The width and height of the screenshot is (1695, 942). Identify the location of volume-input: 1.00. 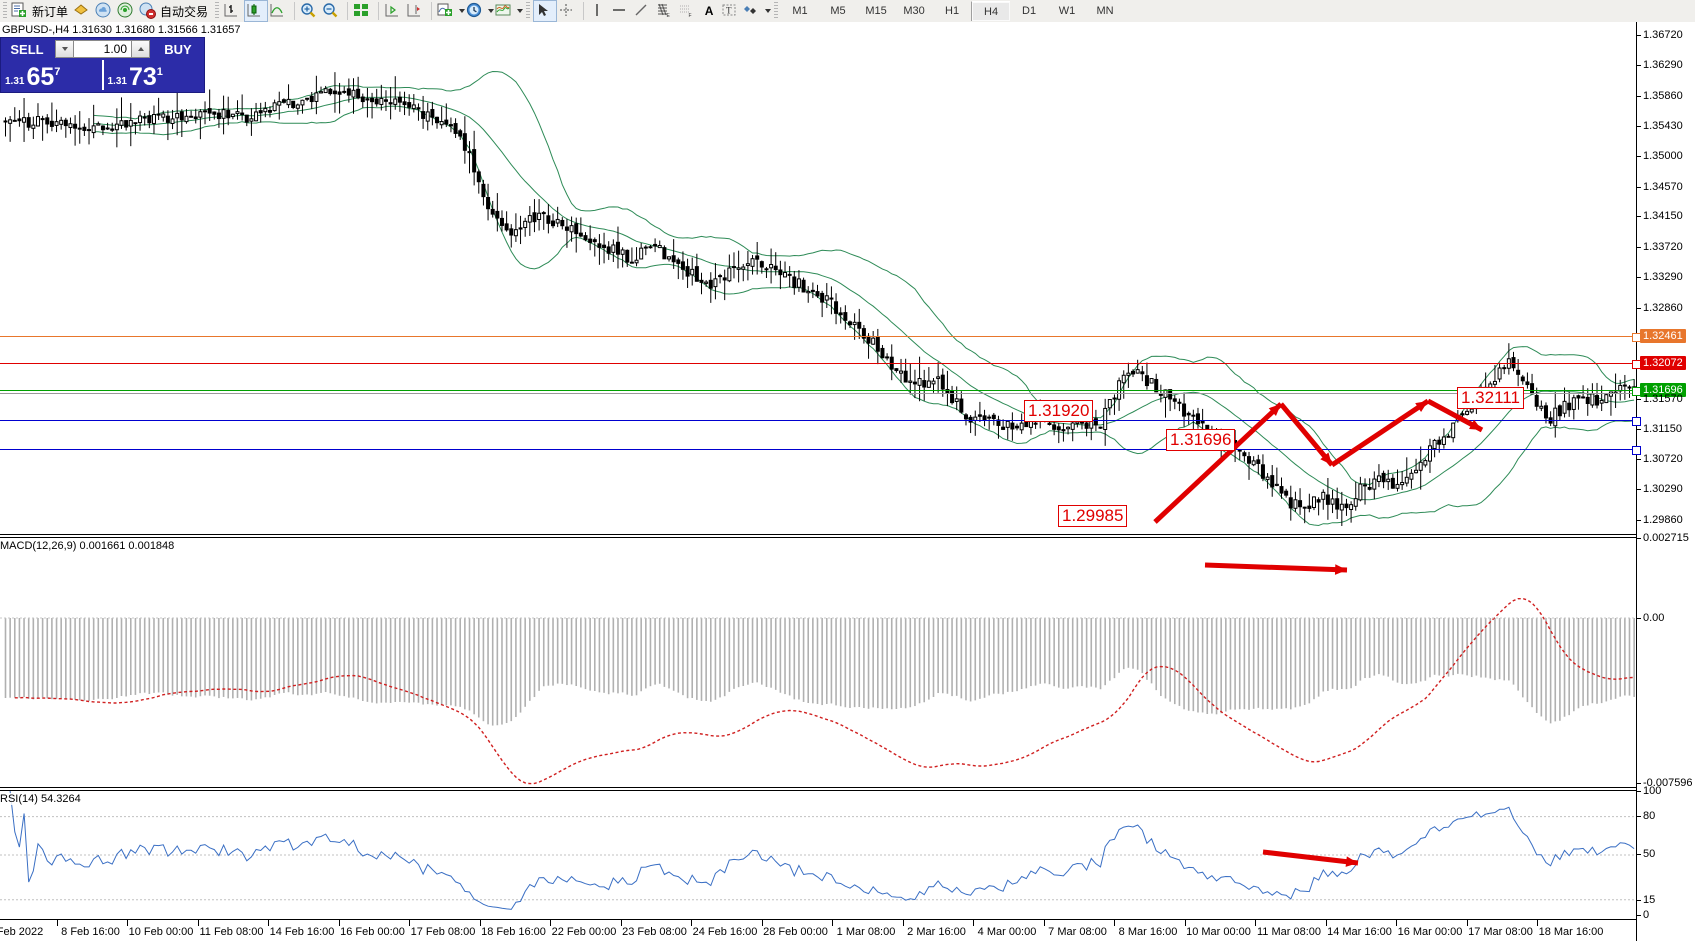
(102, 49).